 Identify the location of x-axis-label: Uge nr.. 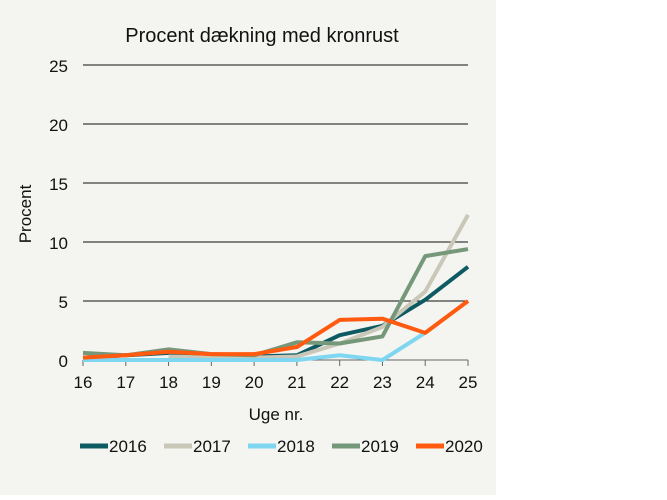
(276, 414).